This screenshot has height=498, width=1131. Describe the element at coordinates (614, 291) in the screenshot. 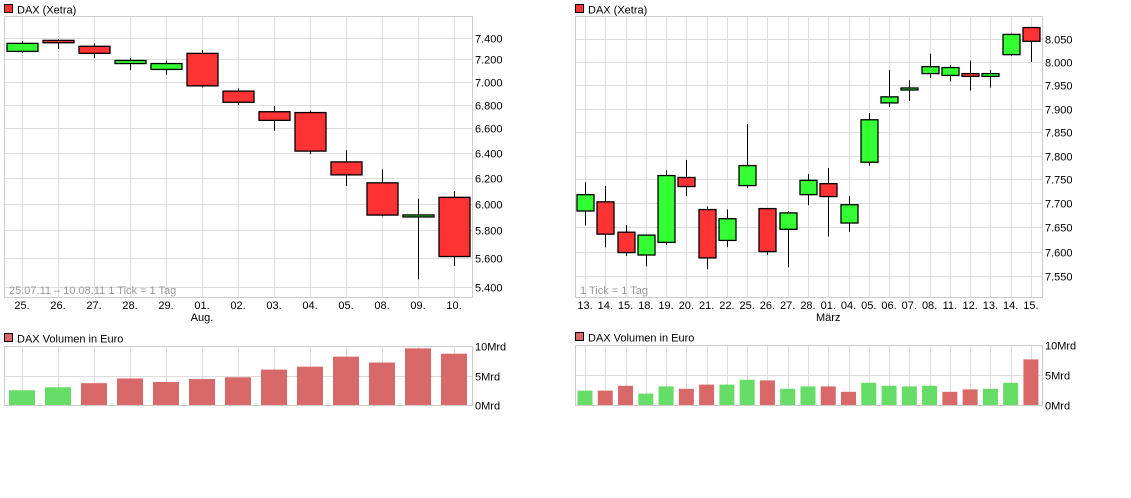

I see `date-range-note: 1 Tick = 1 Tag` at that location.